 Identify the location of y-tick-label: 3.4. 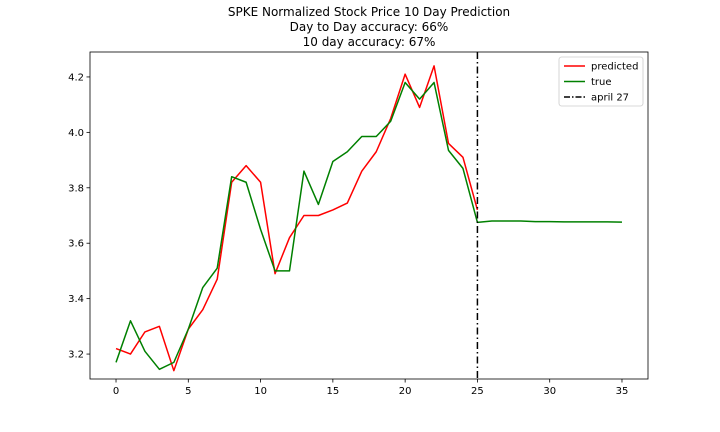
(76, 299).